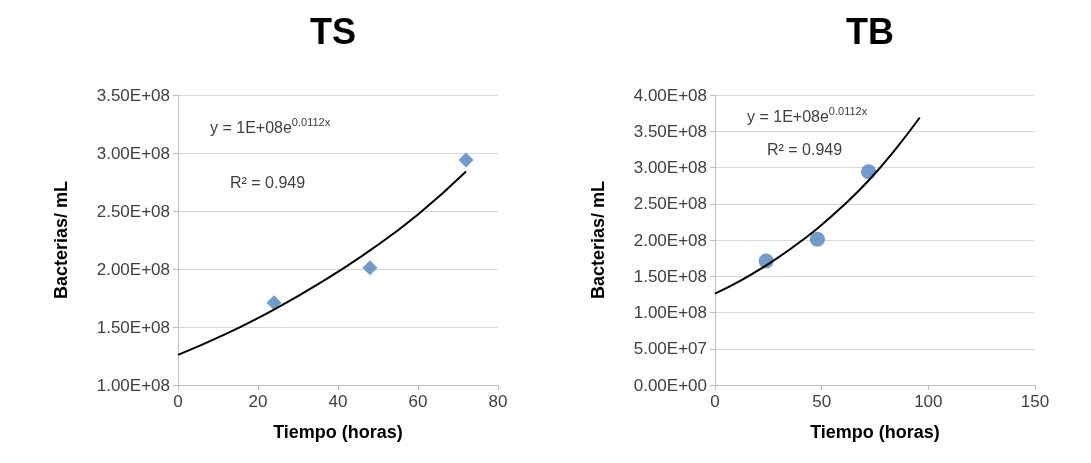 The height and width of the screenshot is (463, 1091). What do you see at coordinates (928, 401) in the screenshot?
I see `x-tick-label: 100` at bounding box center [928, 401].